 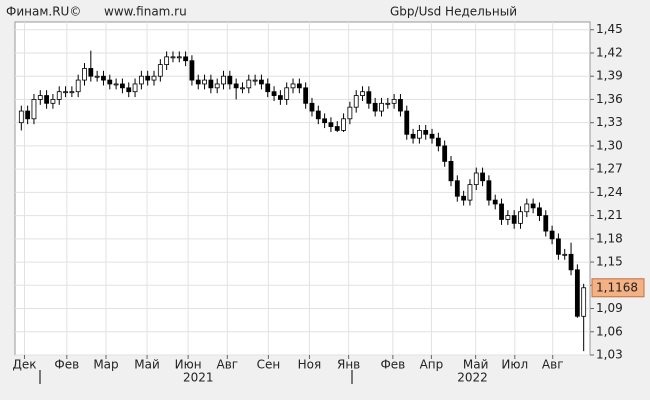 I want to click on url: www.finam.ru, so click(x=145, y=12).